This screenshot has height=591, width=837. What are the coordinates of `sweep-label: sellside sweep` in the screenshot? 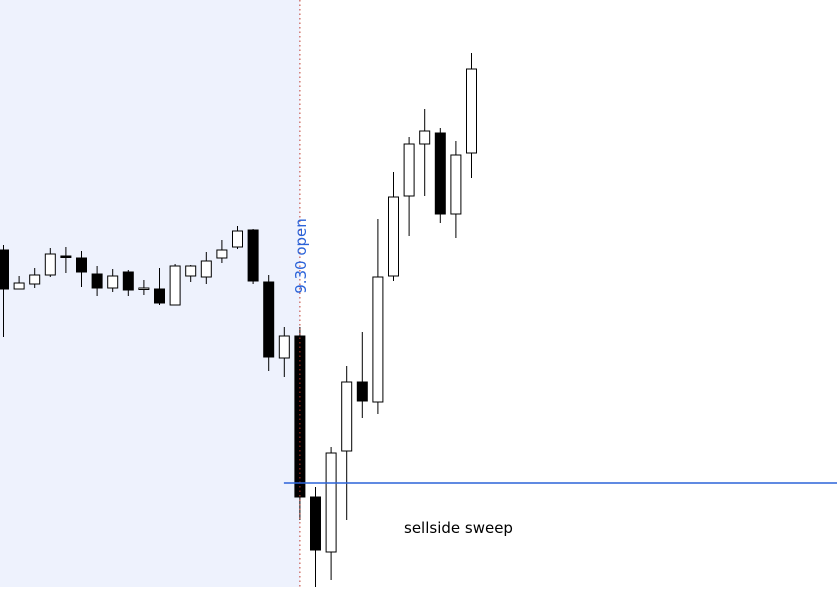 It's located at (458, 528).